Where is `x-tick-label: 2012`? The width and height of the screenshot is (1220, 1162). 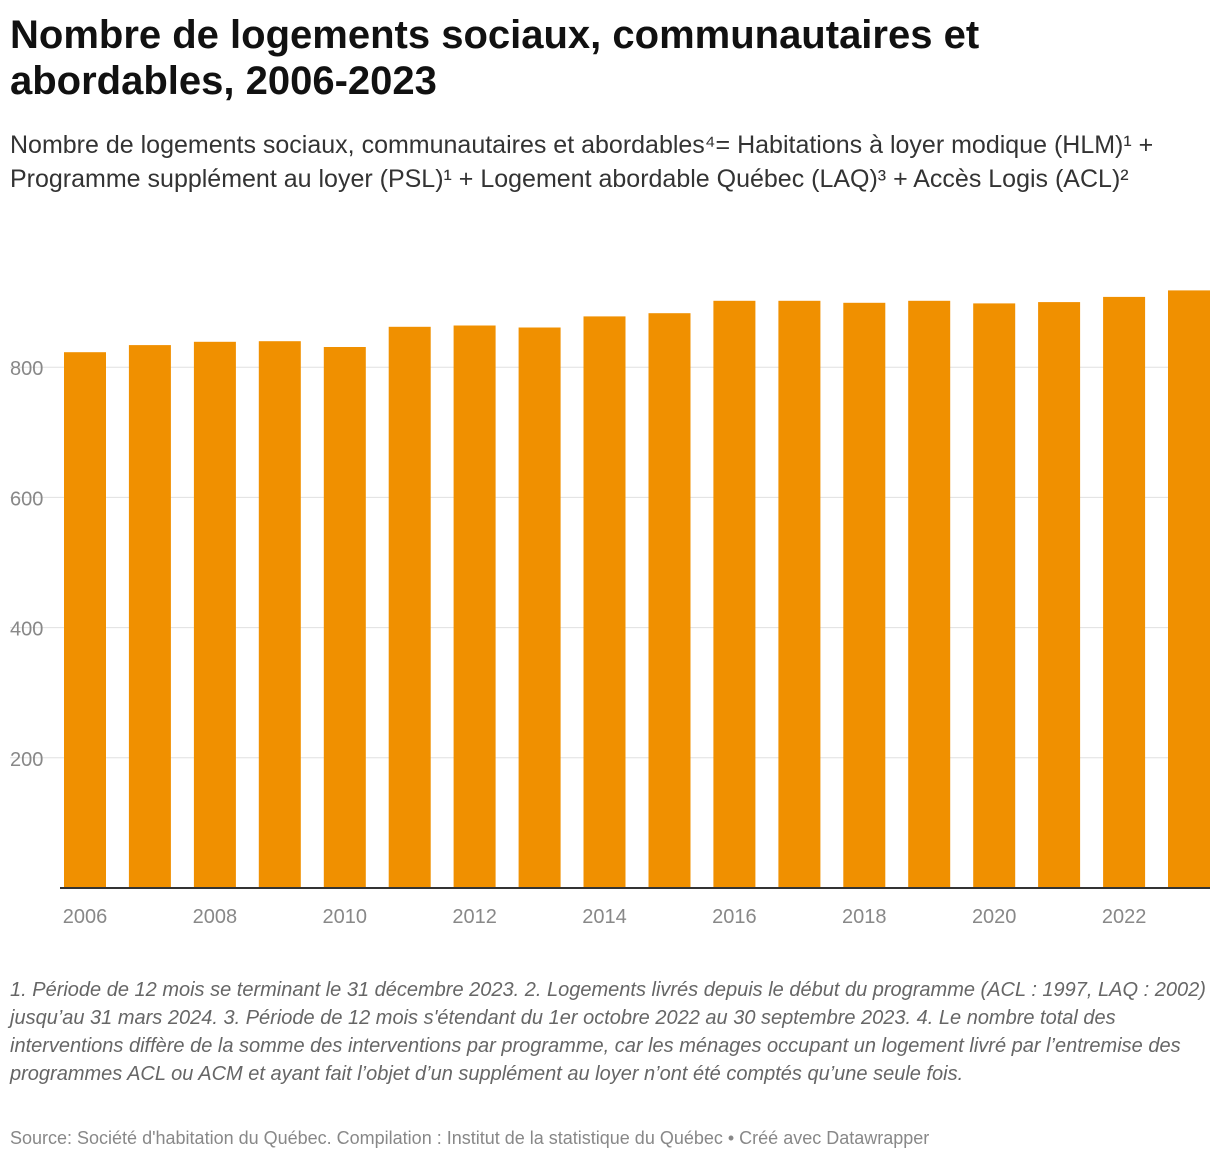 x-tick-label: 2012 is located at coordinates (474, 917).